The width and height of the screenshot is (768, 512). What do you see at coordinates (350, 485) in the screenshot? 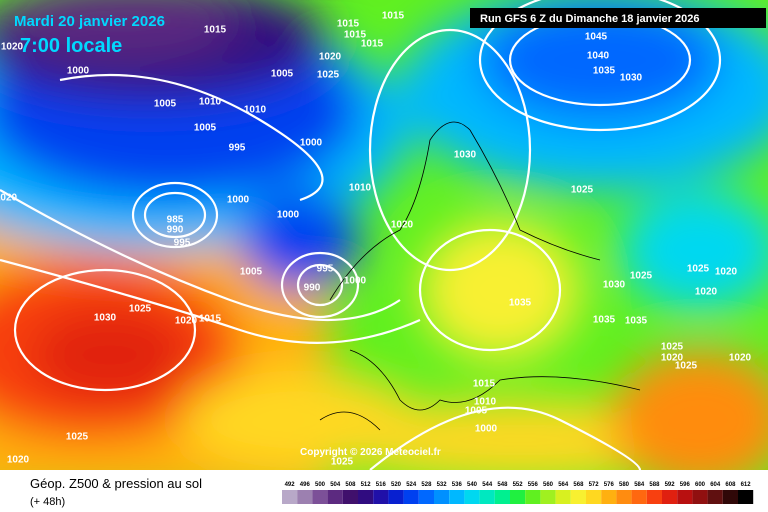
I see `scale-label: 508` at bounding box center [350, 485].